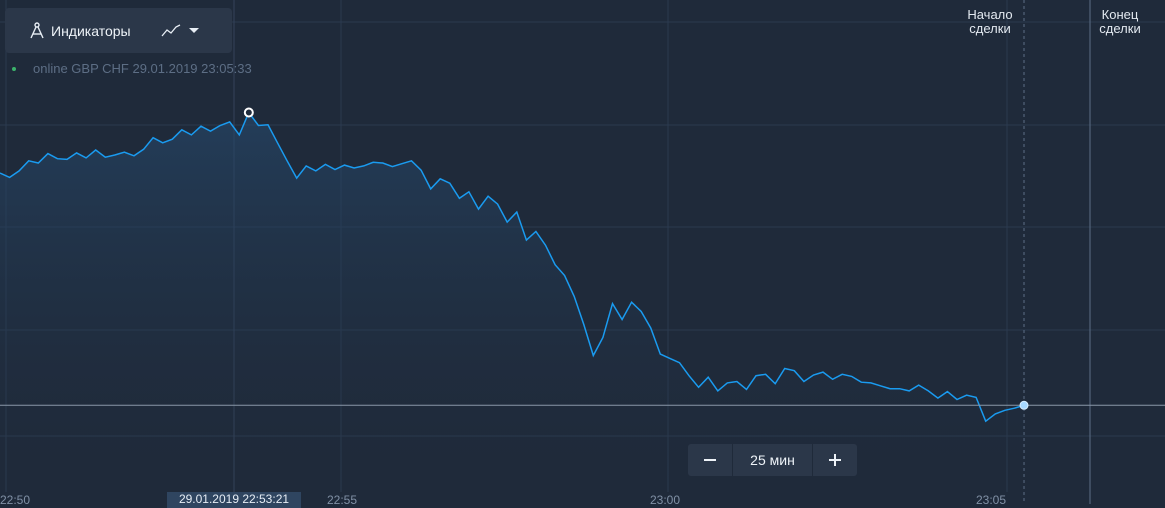 The width and height of the screenshot is (1165, 508). I want to click on online-status-dot, so click(14, 68).